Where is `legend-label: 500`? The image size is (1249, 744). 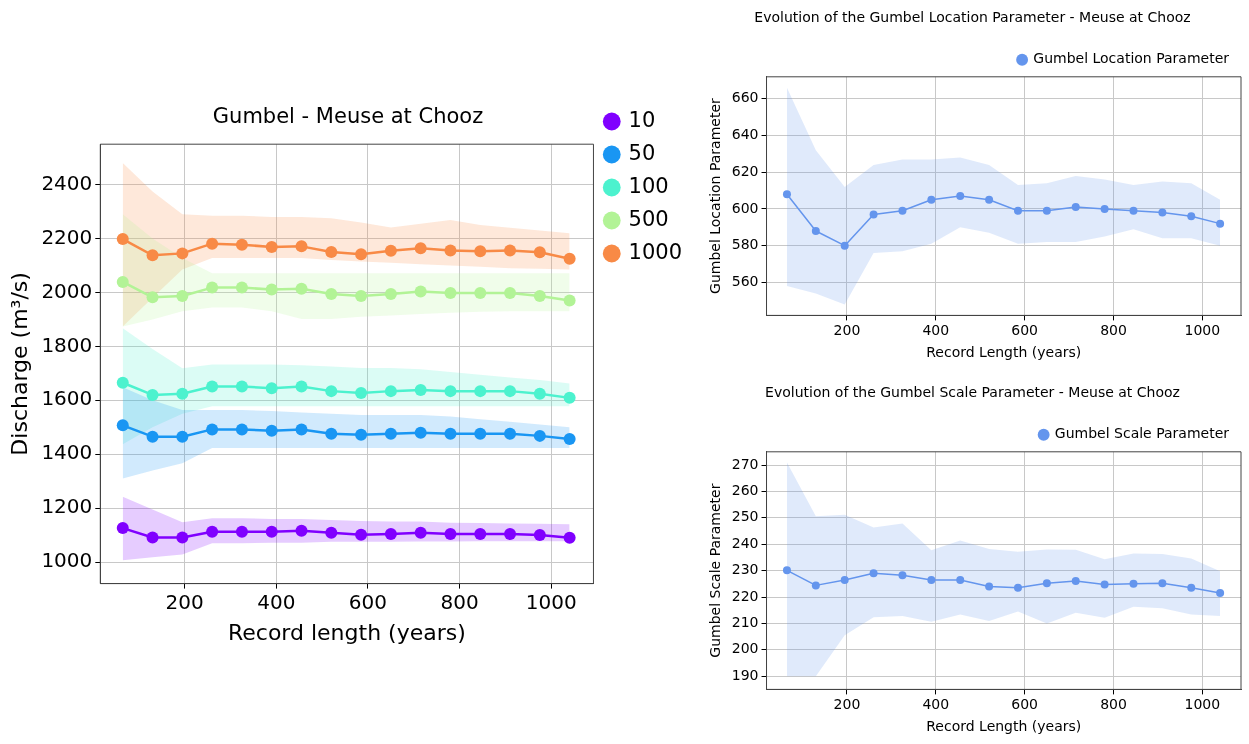 legend-label: 500 is located at coordinates (648, 218).